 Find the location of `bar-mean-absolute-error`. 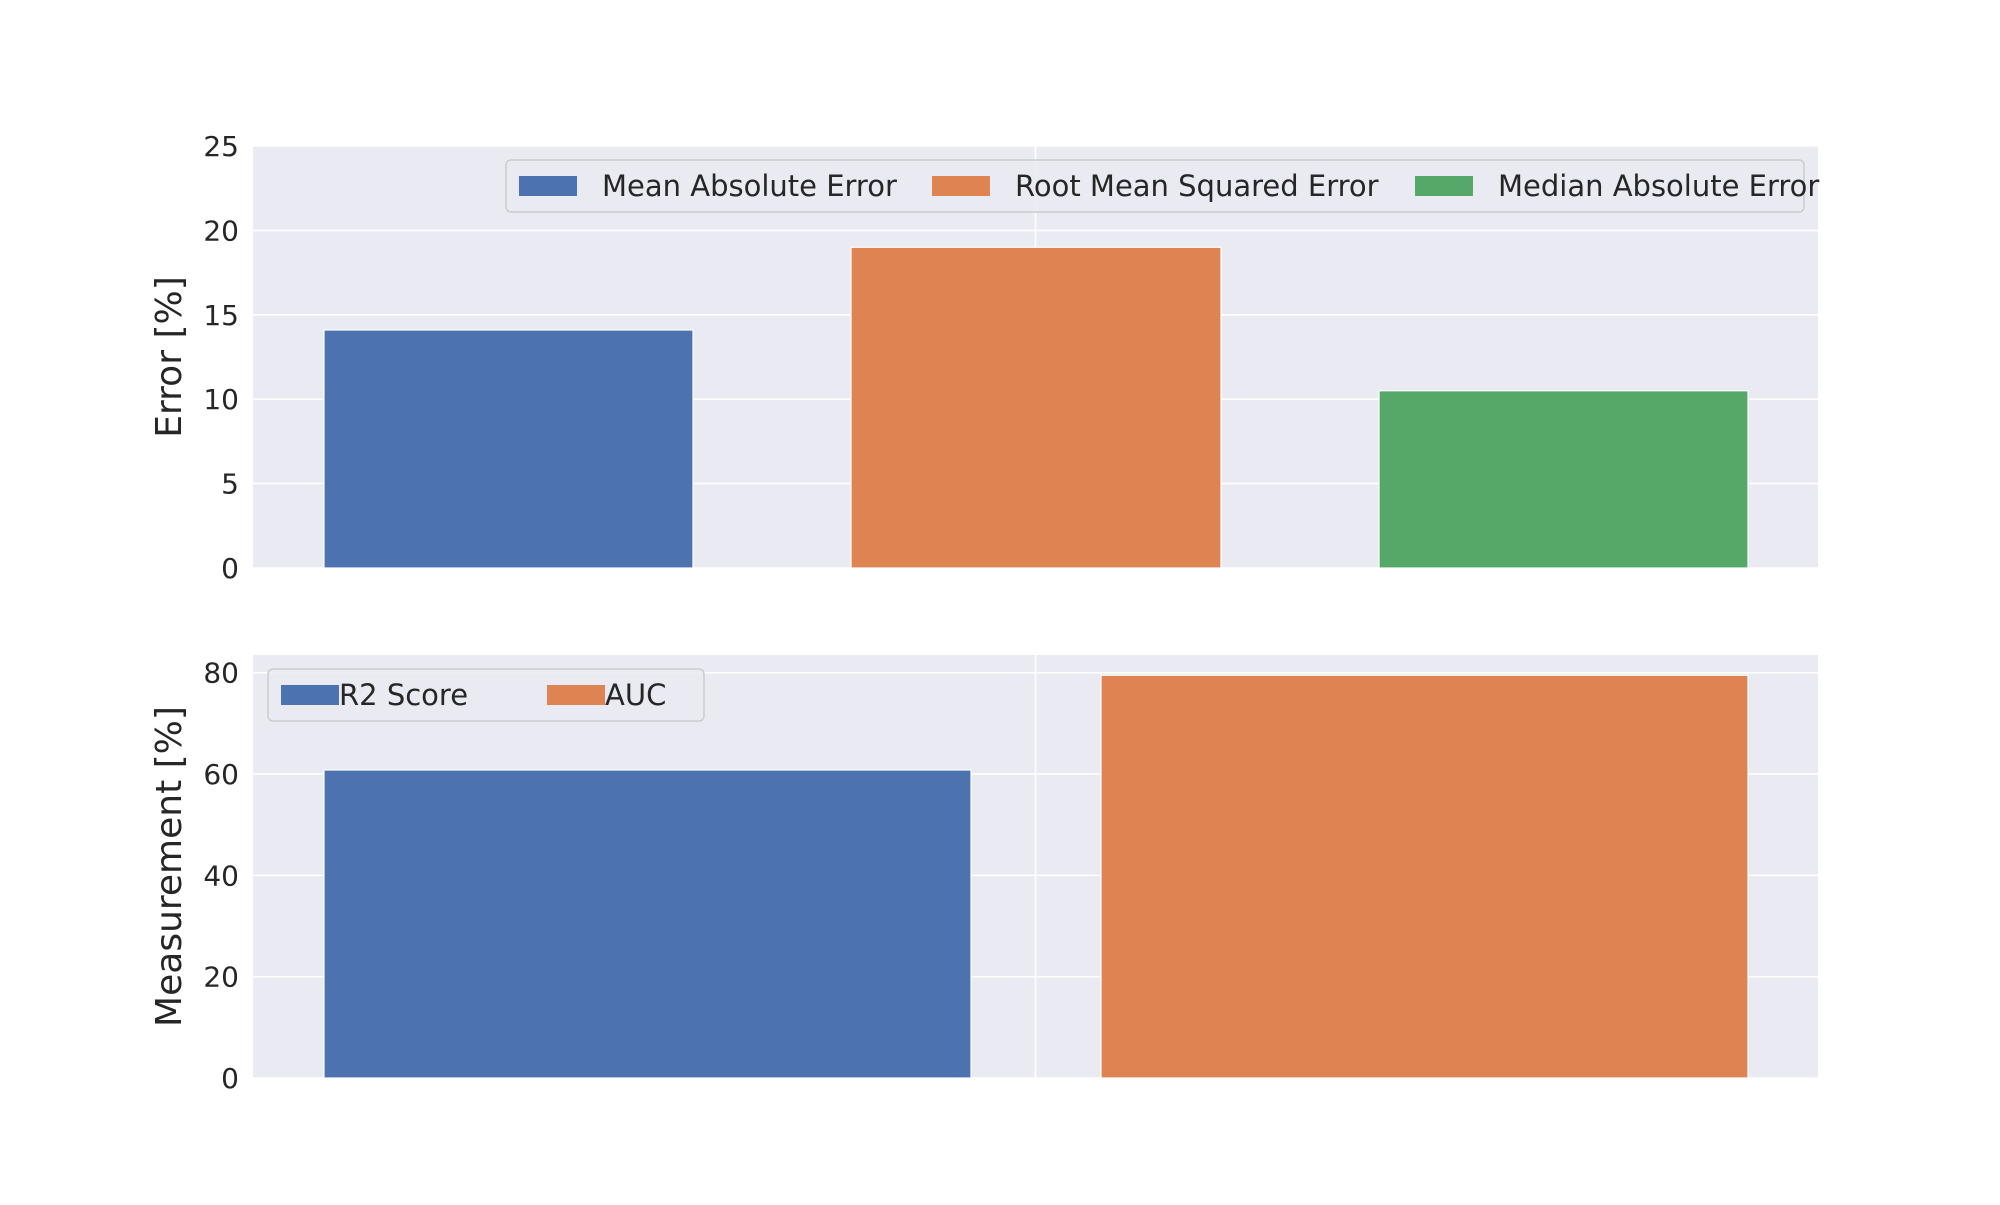

bar-mean-absolute-error is located at coordinates (508, 449).